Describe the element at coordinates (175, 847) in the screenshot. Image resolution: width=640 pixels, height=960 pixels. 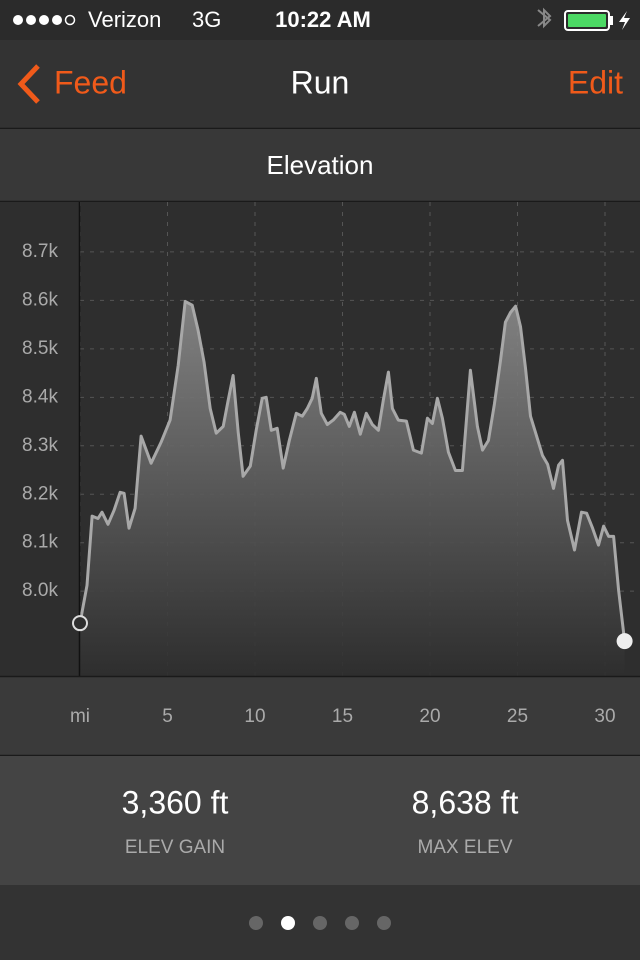
I see `stat-label: ELEV GAIN` at that location.